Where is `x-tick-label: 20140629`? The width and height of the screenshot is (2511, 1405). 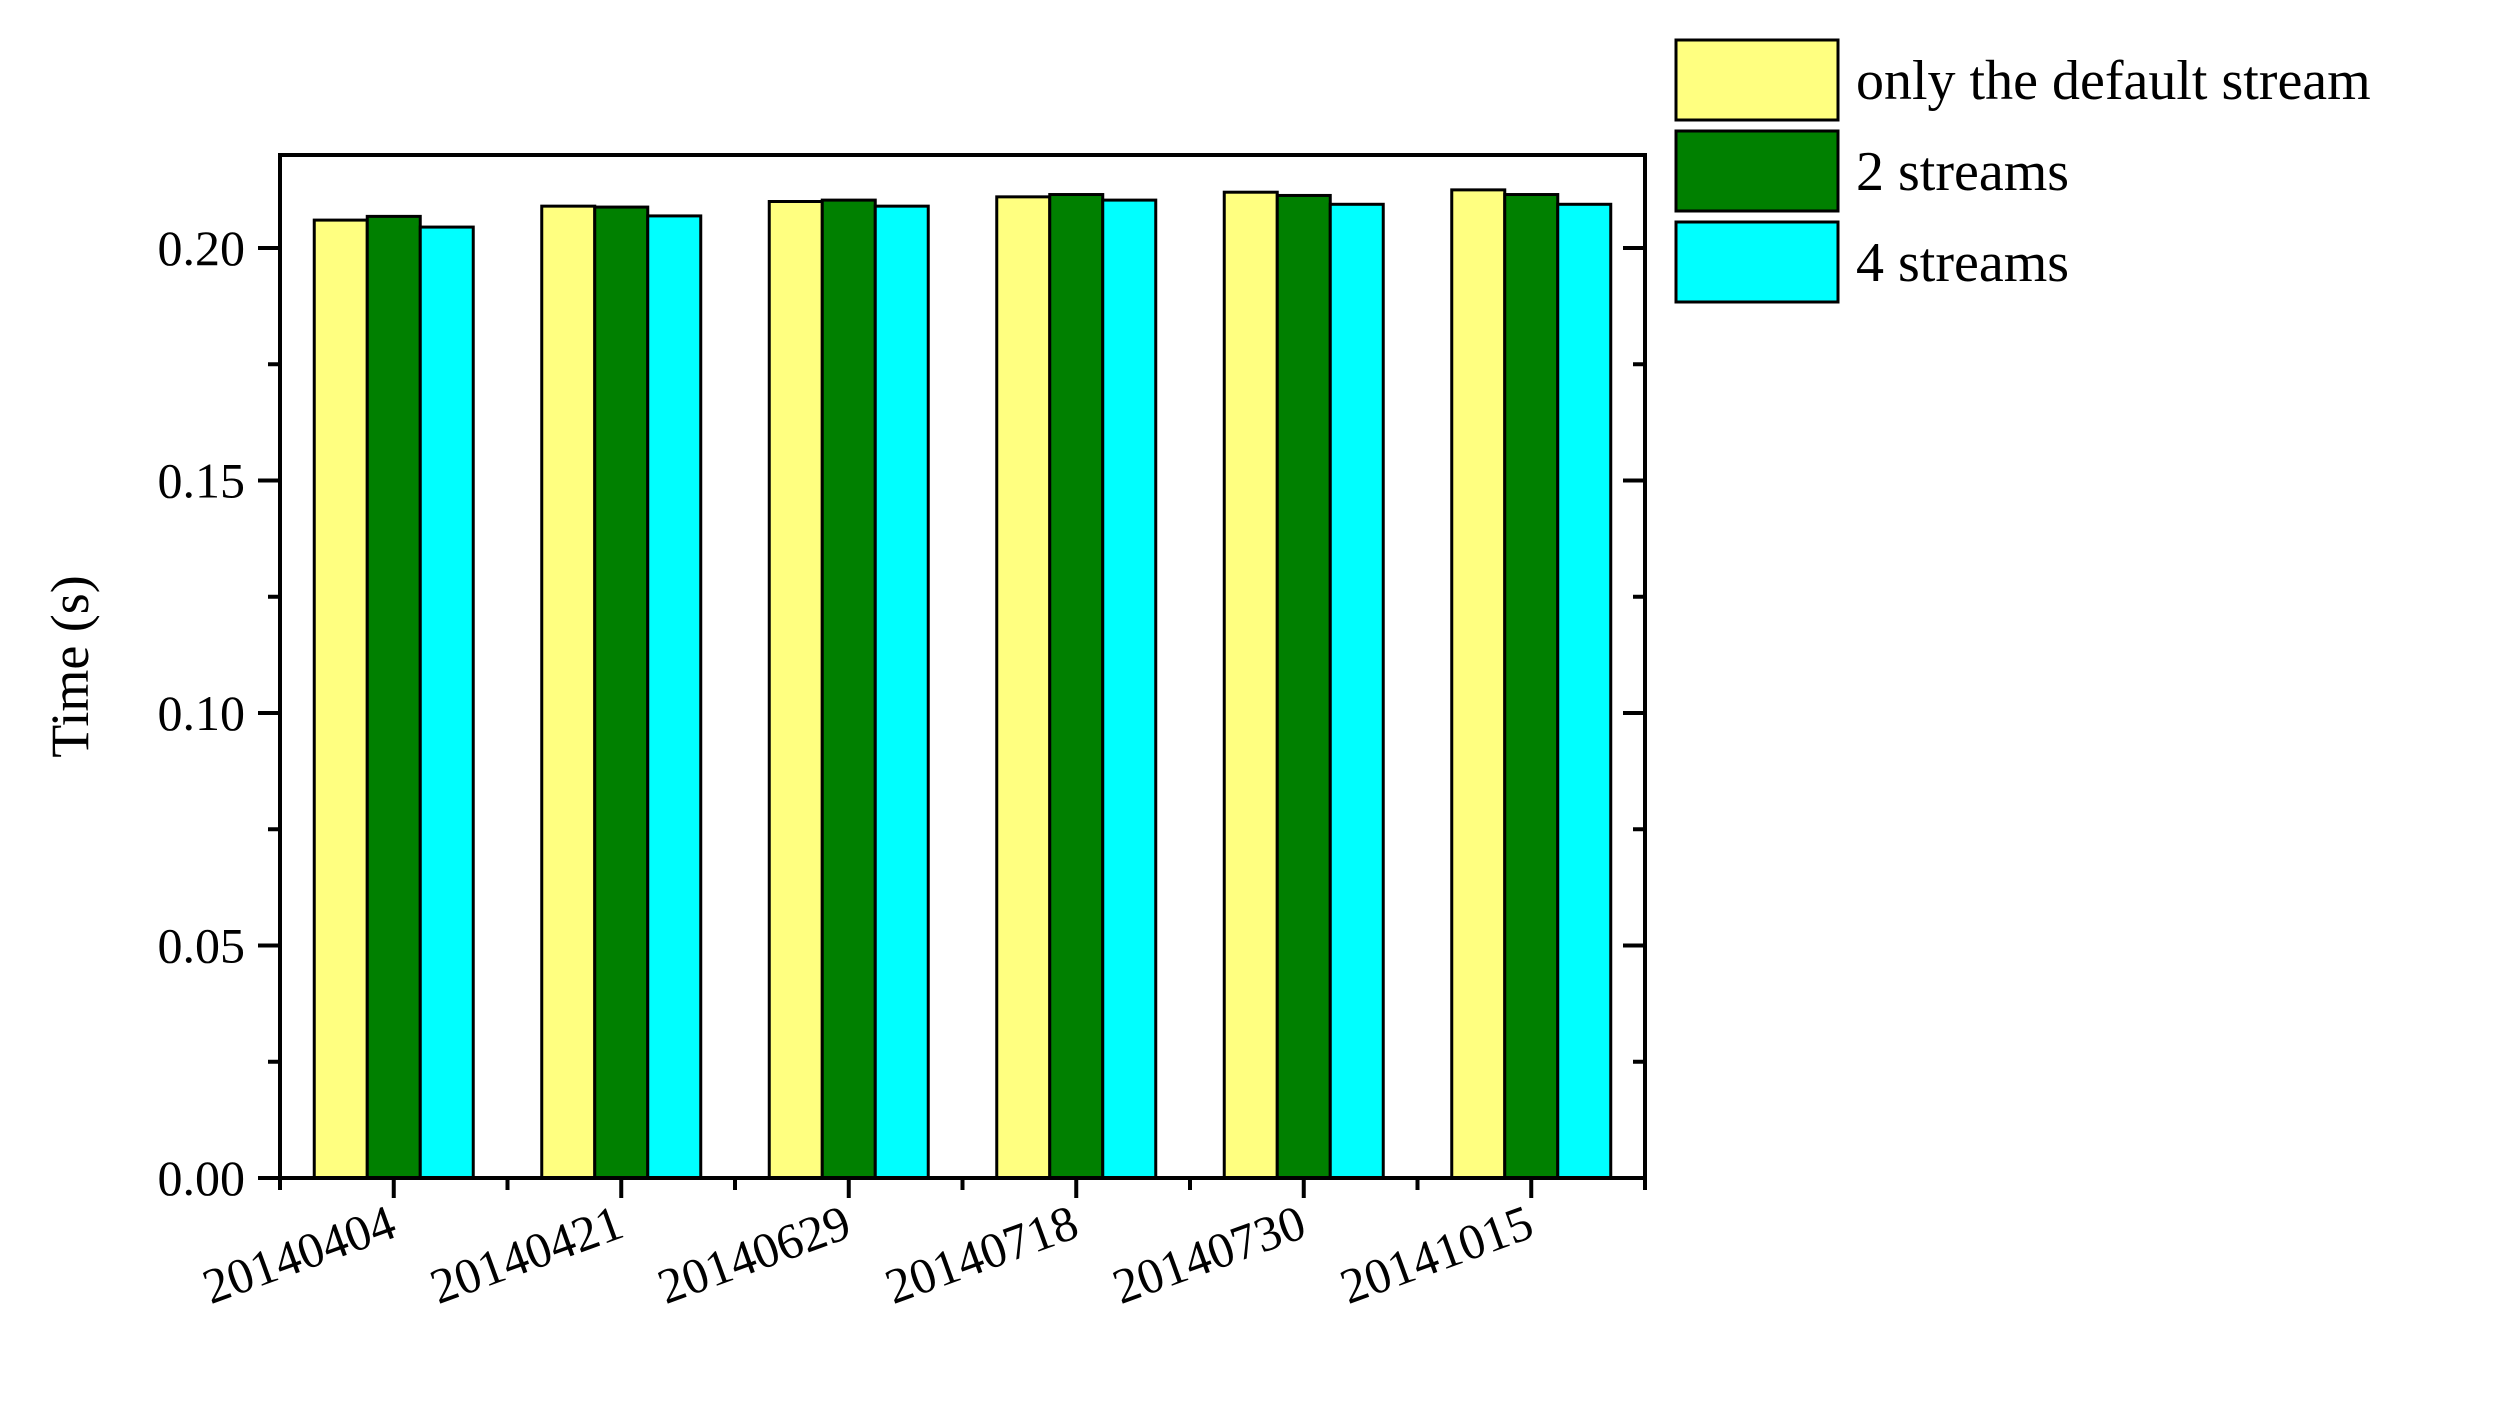
x-tick-label: 20140629 is located at coordinates (753, 1254).